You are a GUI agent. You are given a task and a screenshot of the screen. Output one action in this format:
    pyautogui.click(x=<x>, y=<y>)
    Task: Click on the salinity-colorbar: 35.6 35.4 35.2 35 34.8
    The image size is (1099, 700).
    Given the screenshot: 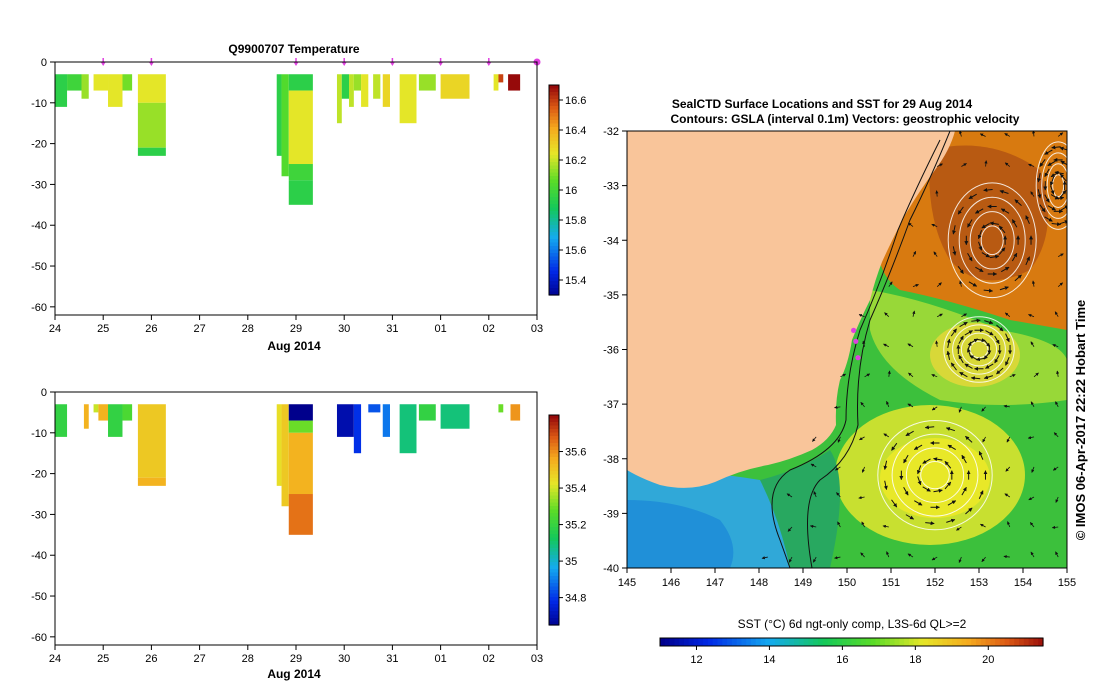 What is the action you would take?
    pyautogui.click(x=567, y=520)
    